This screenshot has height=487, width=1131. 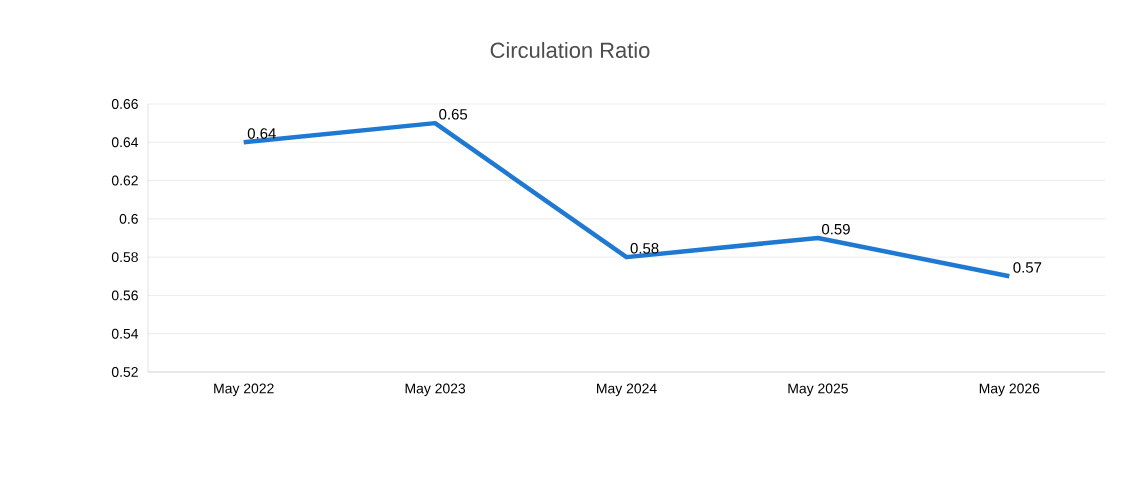 What do you see at coordinates (570, 50) in the screenshot?
I see `chart-title: Circulation Ratio` at bounding box center [570, 50].